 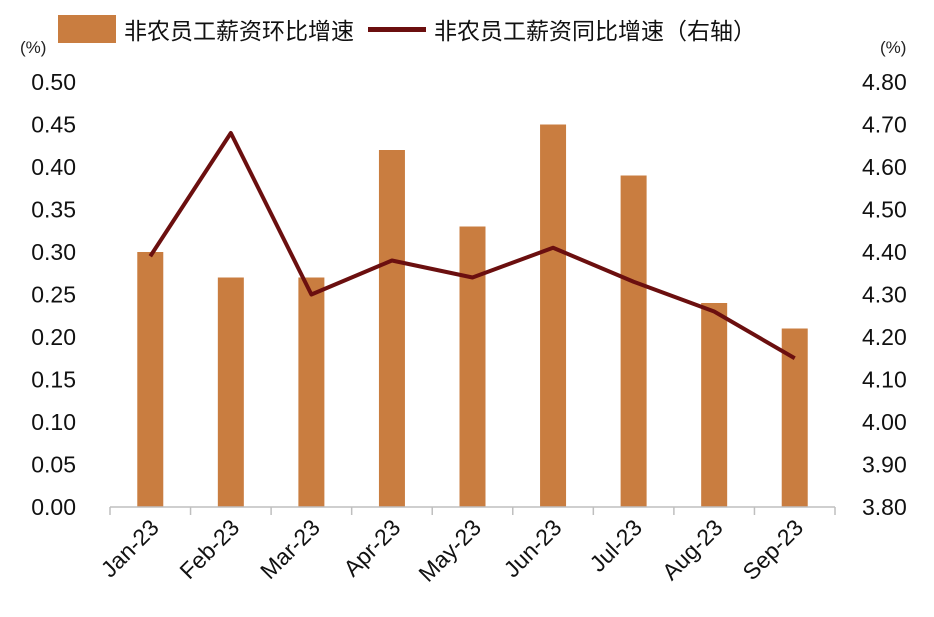 What do you see at coordinates (53, 295) in the screenshot?
I see `left-tick-label: 0.25` at bounding box center [53, 295].